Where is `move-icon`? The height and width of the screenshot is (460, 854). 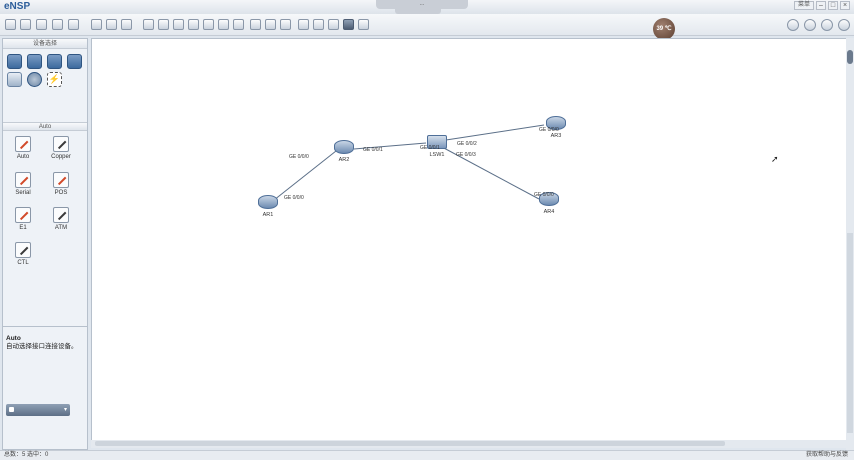 move-icon is located at coordinates (163, 24).